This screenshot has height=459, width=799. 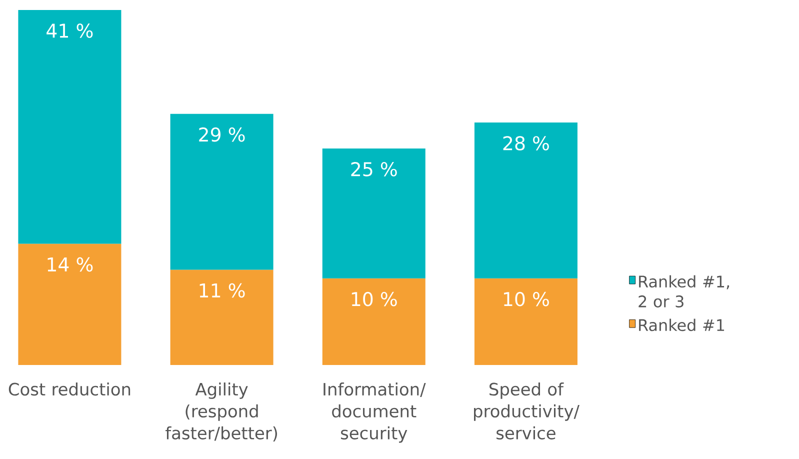 I want to click on x-tick-label: Agility (respond faster/better), so click(x=221, y=412).